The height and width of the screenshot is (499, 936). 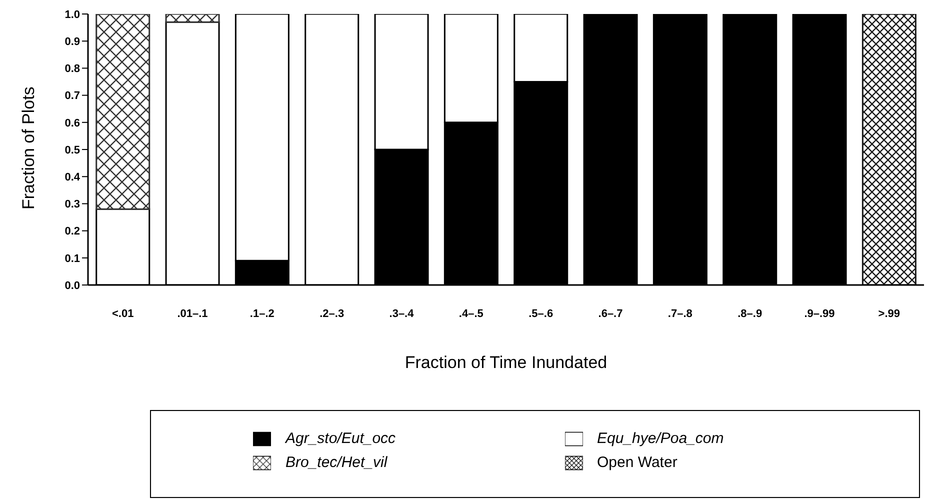 What do you see at coordinates (28, 148) in the screenshot?
I see `y-axis-title: Fraction of Plots` at bounding box center [28, 148].